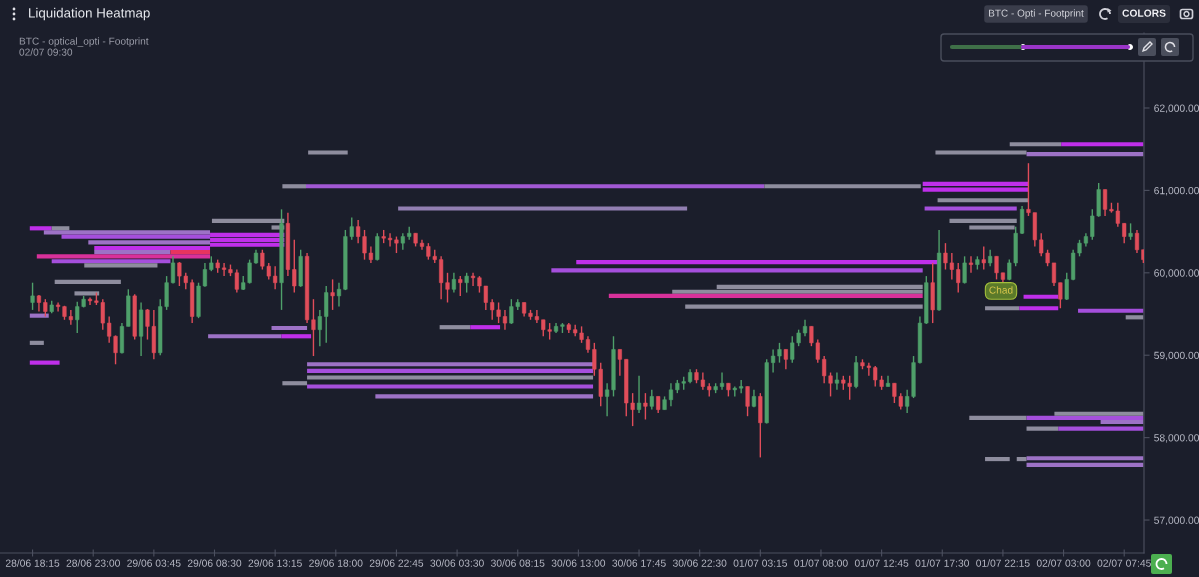  I want to click on x-tick-label: 01/07 03:15, so click(760, 563).